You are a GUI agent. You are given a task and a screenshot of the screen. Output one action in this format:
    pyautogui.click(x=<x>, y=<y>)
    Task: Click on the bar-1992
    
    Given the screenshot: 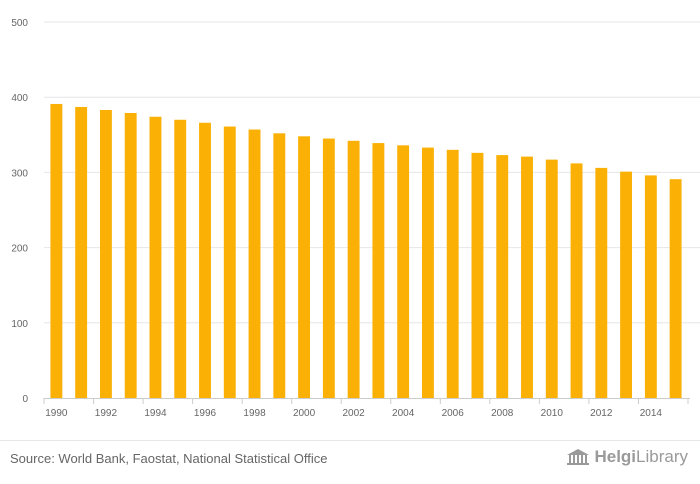 What is the action you would take?
    pyautogui.click(x=105, y=253)
    